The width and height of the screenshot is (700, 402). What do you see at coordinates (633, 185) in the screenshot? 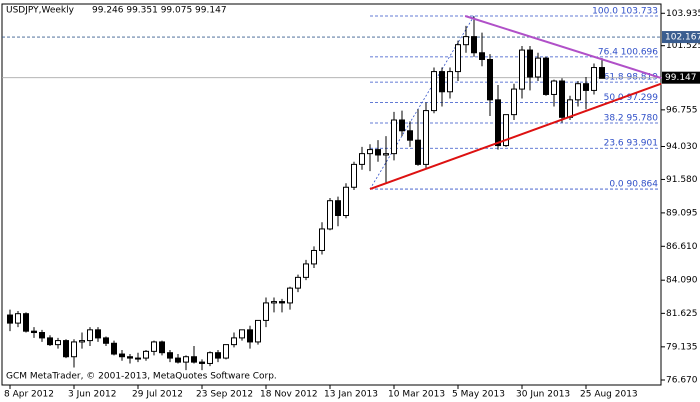
I see `fib-label: 0.0 90.864` at bounding box center [633, 185].